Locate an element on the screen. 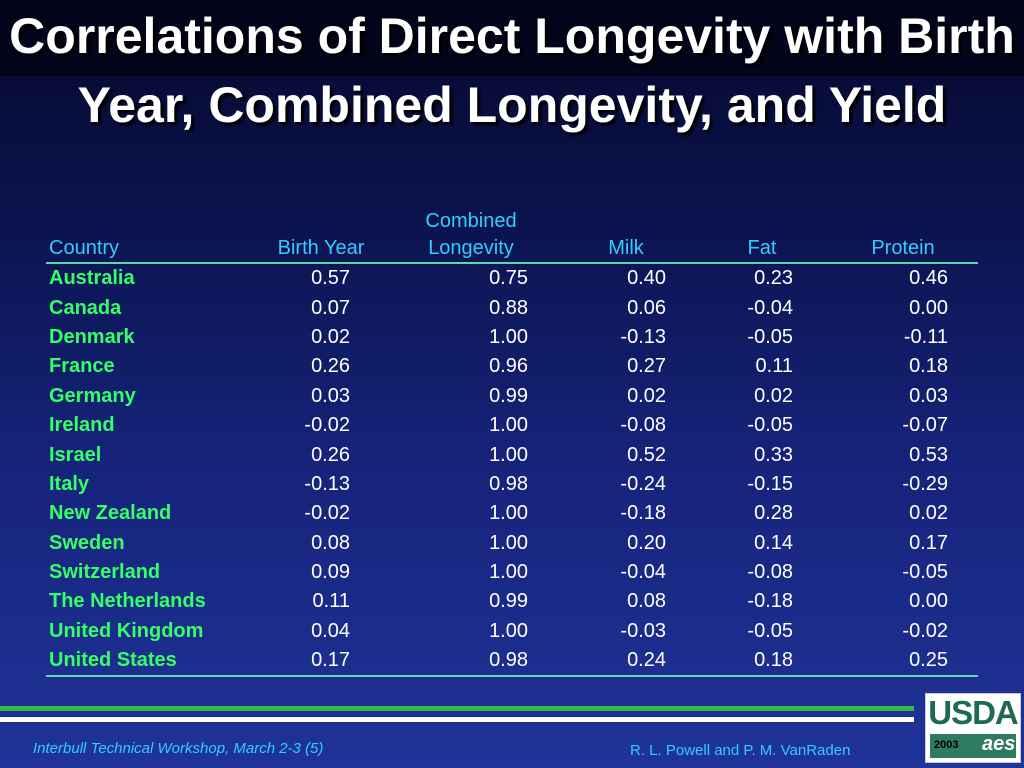 The width and height of the screenshot is (1024, 768). cell-protein: 0.53 is located at coordinates (928, 454).